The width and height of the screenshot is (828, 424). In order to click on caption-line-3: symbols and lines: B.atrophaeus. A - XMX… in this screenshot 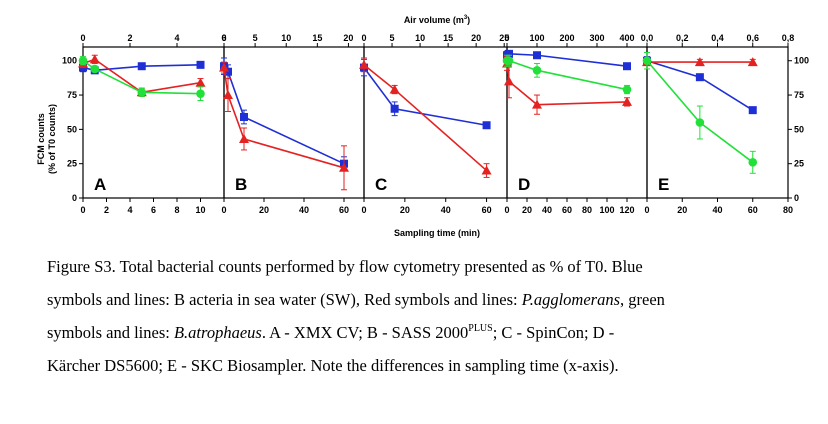, I will do `click(331, 332)`.